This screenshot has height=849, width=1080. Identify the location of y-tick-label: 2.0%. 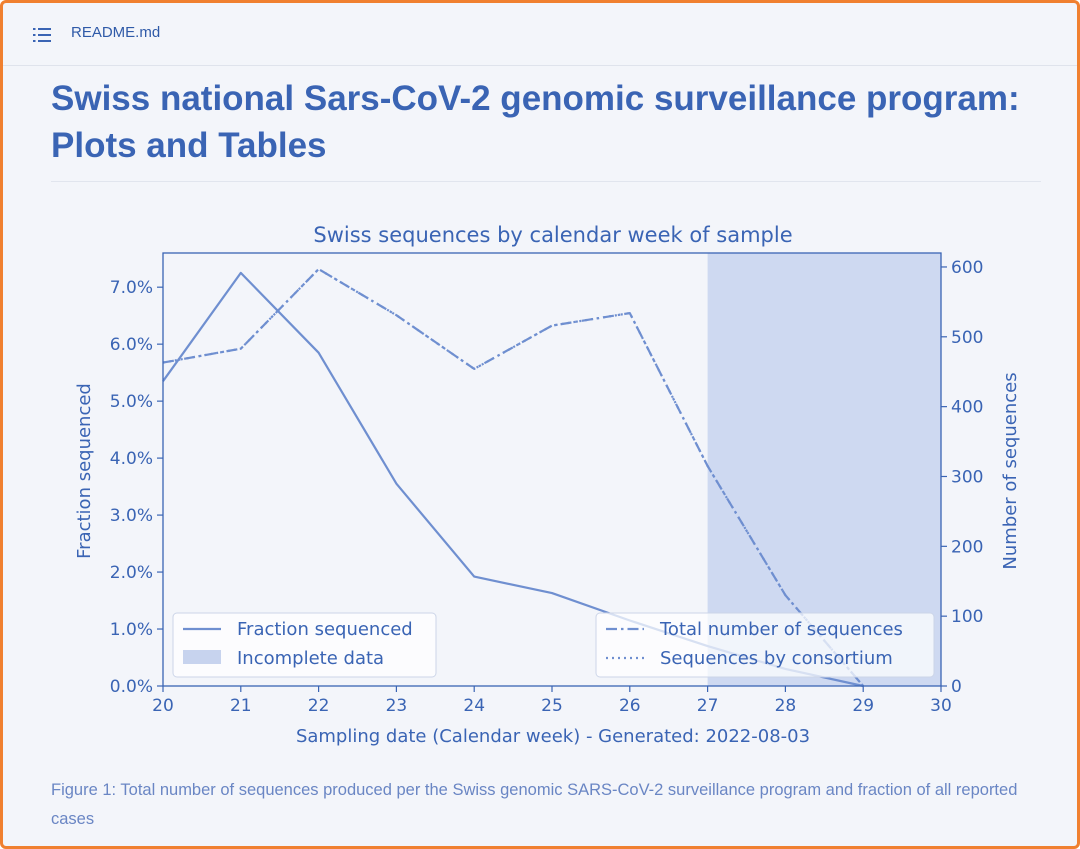
(131, 573).